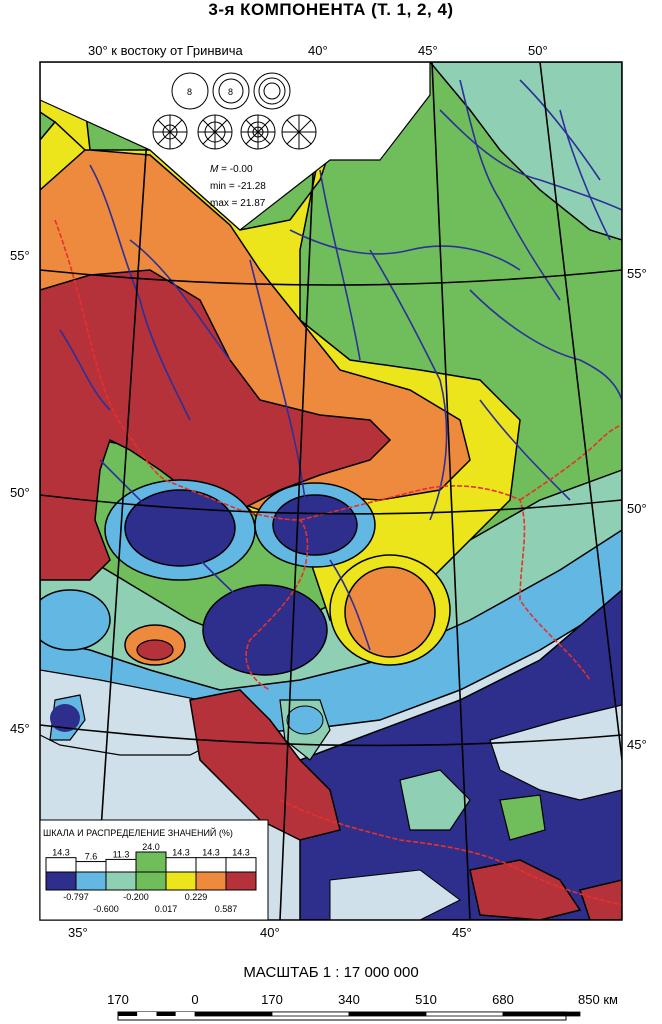  Describe the element at coordinates (165, 50) in the screenshot. I see `longitude-note: 30° к востоку от Гринвича` at that location.